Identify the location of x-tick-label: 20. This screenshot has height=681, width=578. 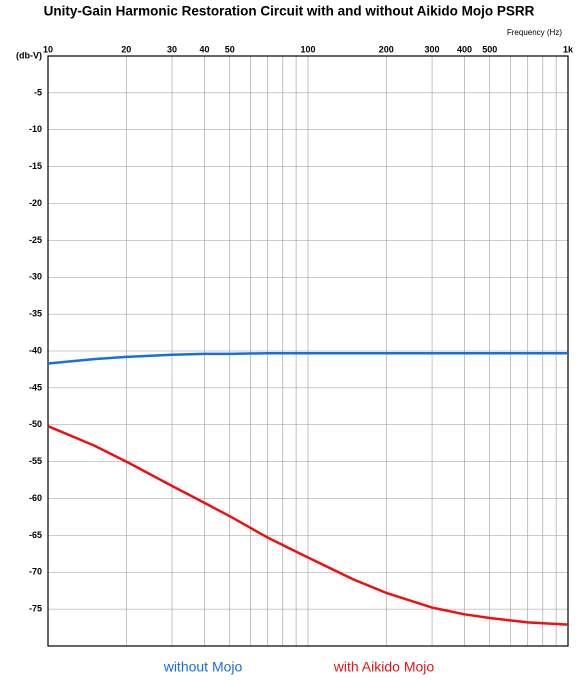
(126, 49).